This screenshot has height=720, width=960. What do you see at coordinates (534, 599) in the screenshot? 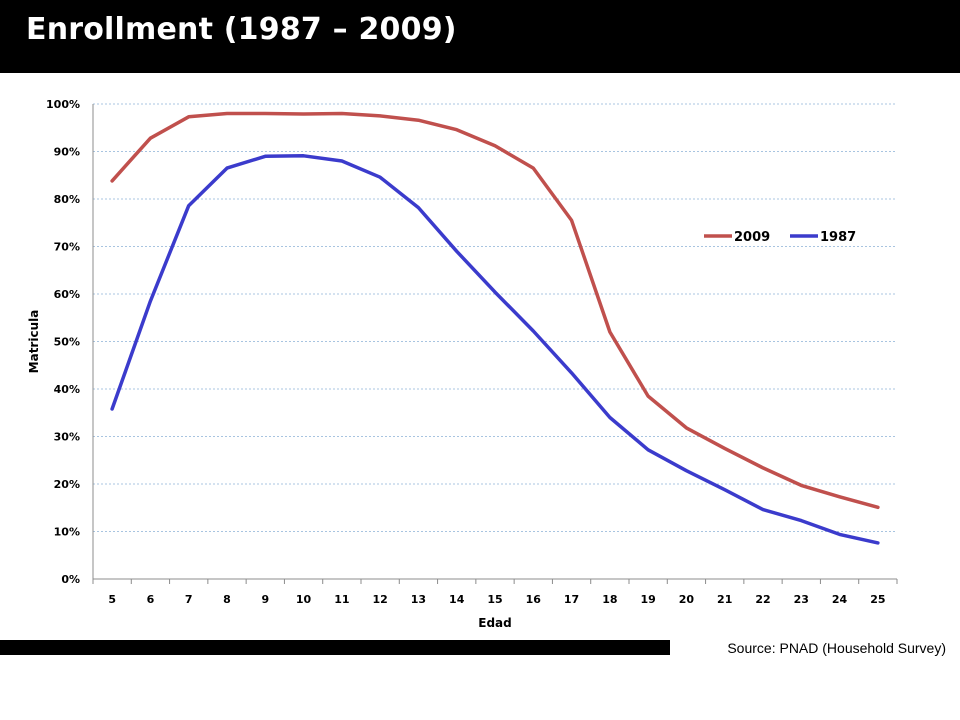
I see `x-tick-label: 16` at bounding box center [534, 599].